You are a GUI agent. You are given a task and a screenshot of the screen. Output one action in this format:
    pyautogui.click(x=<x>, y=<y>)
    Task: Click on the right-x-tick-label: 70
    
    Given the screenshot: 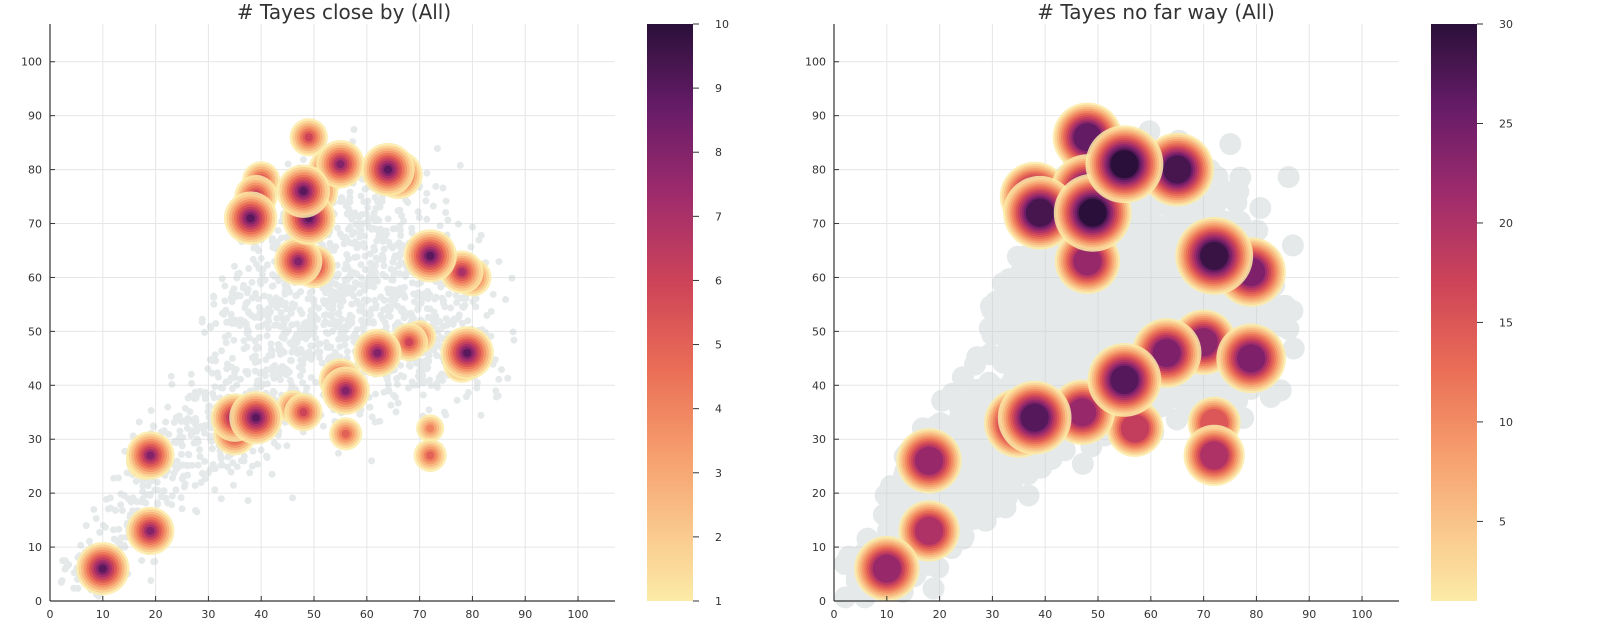 What is the action you would take?
    pyautogui.click(x=1204, y=614)
    